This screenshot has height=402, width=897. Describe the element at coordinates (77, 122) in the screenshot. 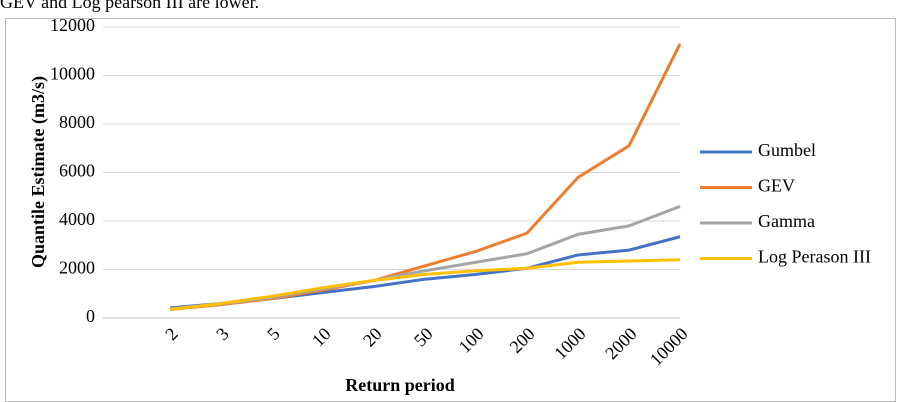

I see `y-tick-label: 8000` at that location.